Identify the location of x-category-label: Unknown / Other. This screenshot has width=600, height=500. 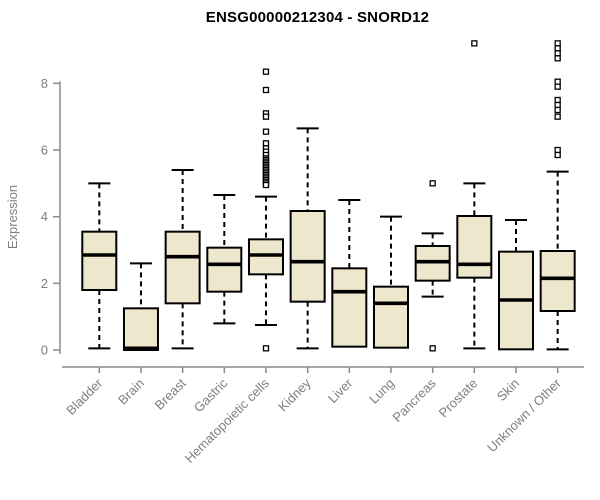
(524, 415).